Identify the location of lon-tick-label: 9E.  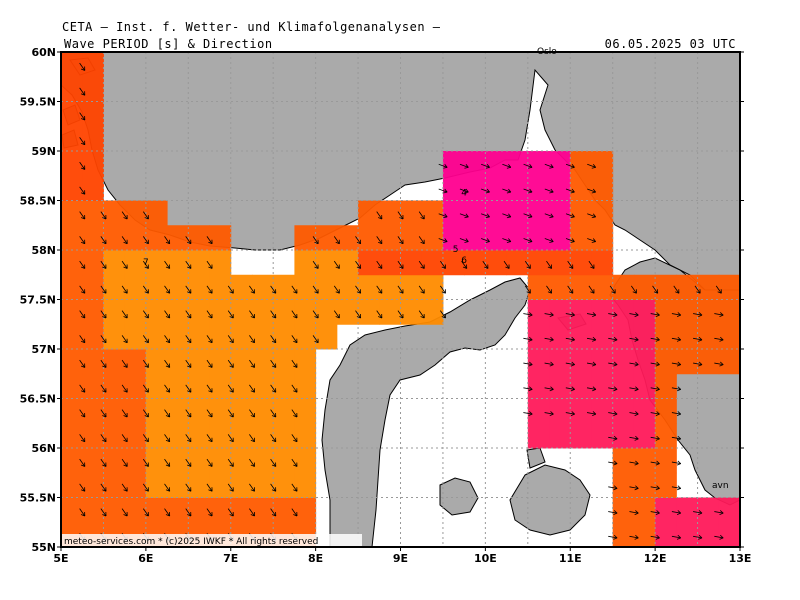
(400, 558).